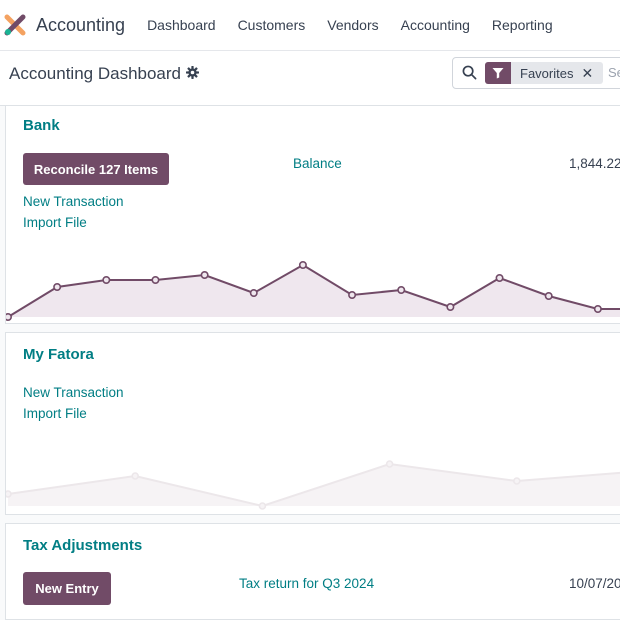 The width and height of the screenshot is (620, 620). Describe the element at coordinates (435, 25) in the screenshot. I see `nav-accounting: Accounting` at that location.